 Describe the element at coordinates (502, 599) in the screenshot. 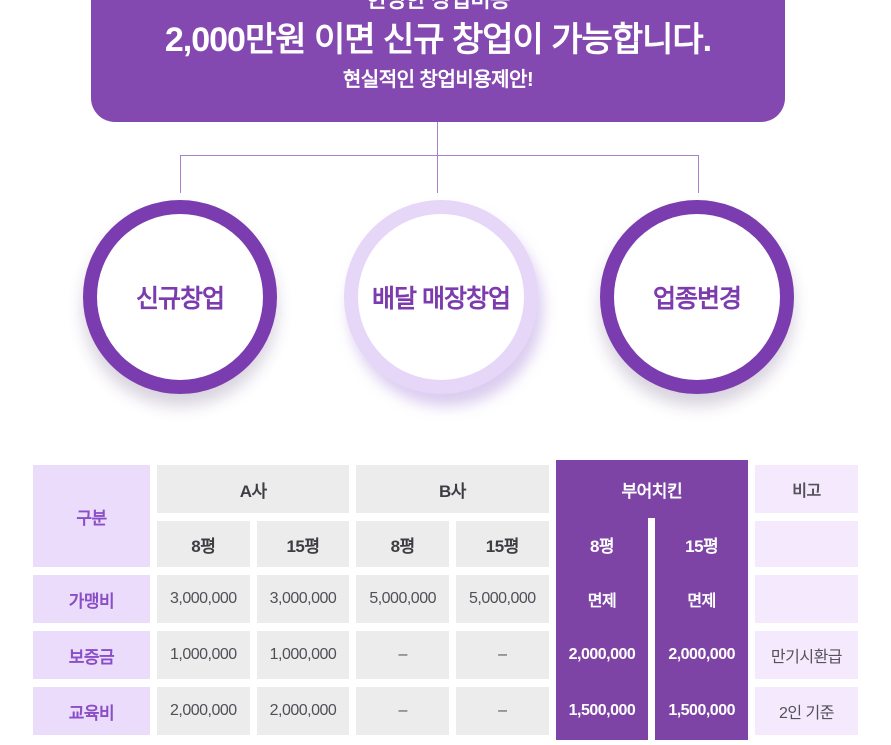

I see `cell-franchise-fee-b15: 5,000,000` at that location.